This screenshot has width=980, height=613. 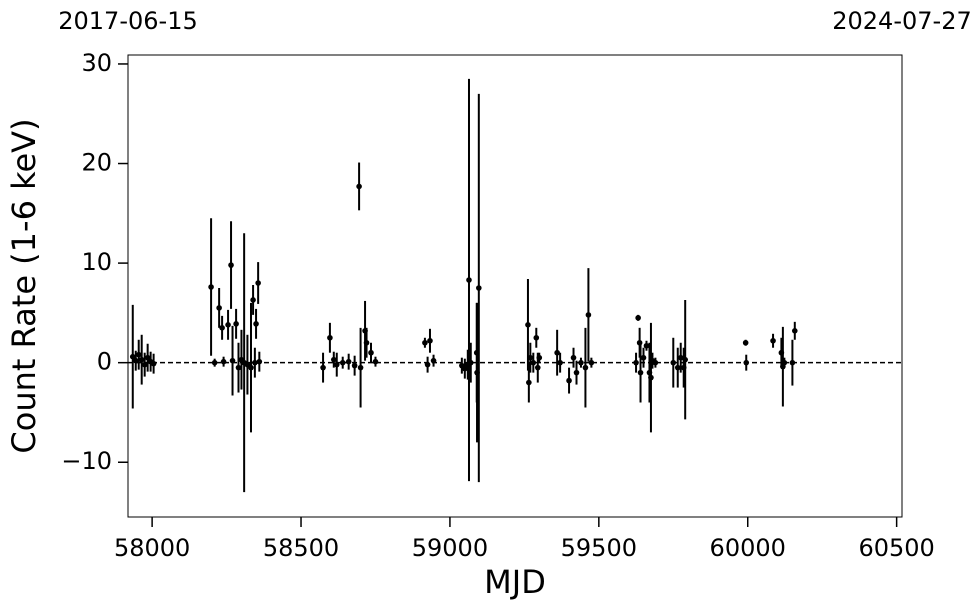 I want to click on y-tick-label: −10, so click(x=86, y=461).